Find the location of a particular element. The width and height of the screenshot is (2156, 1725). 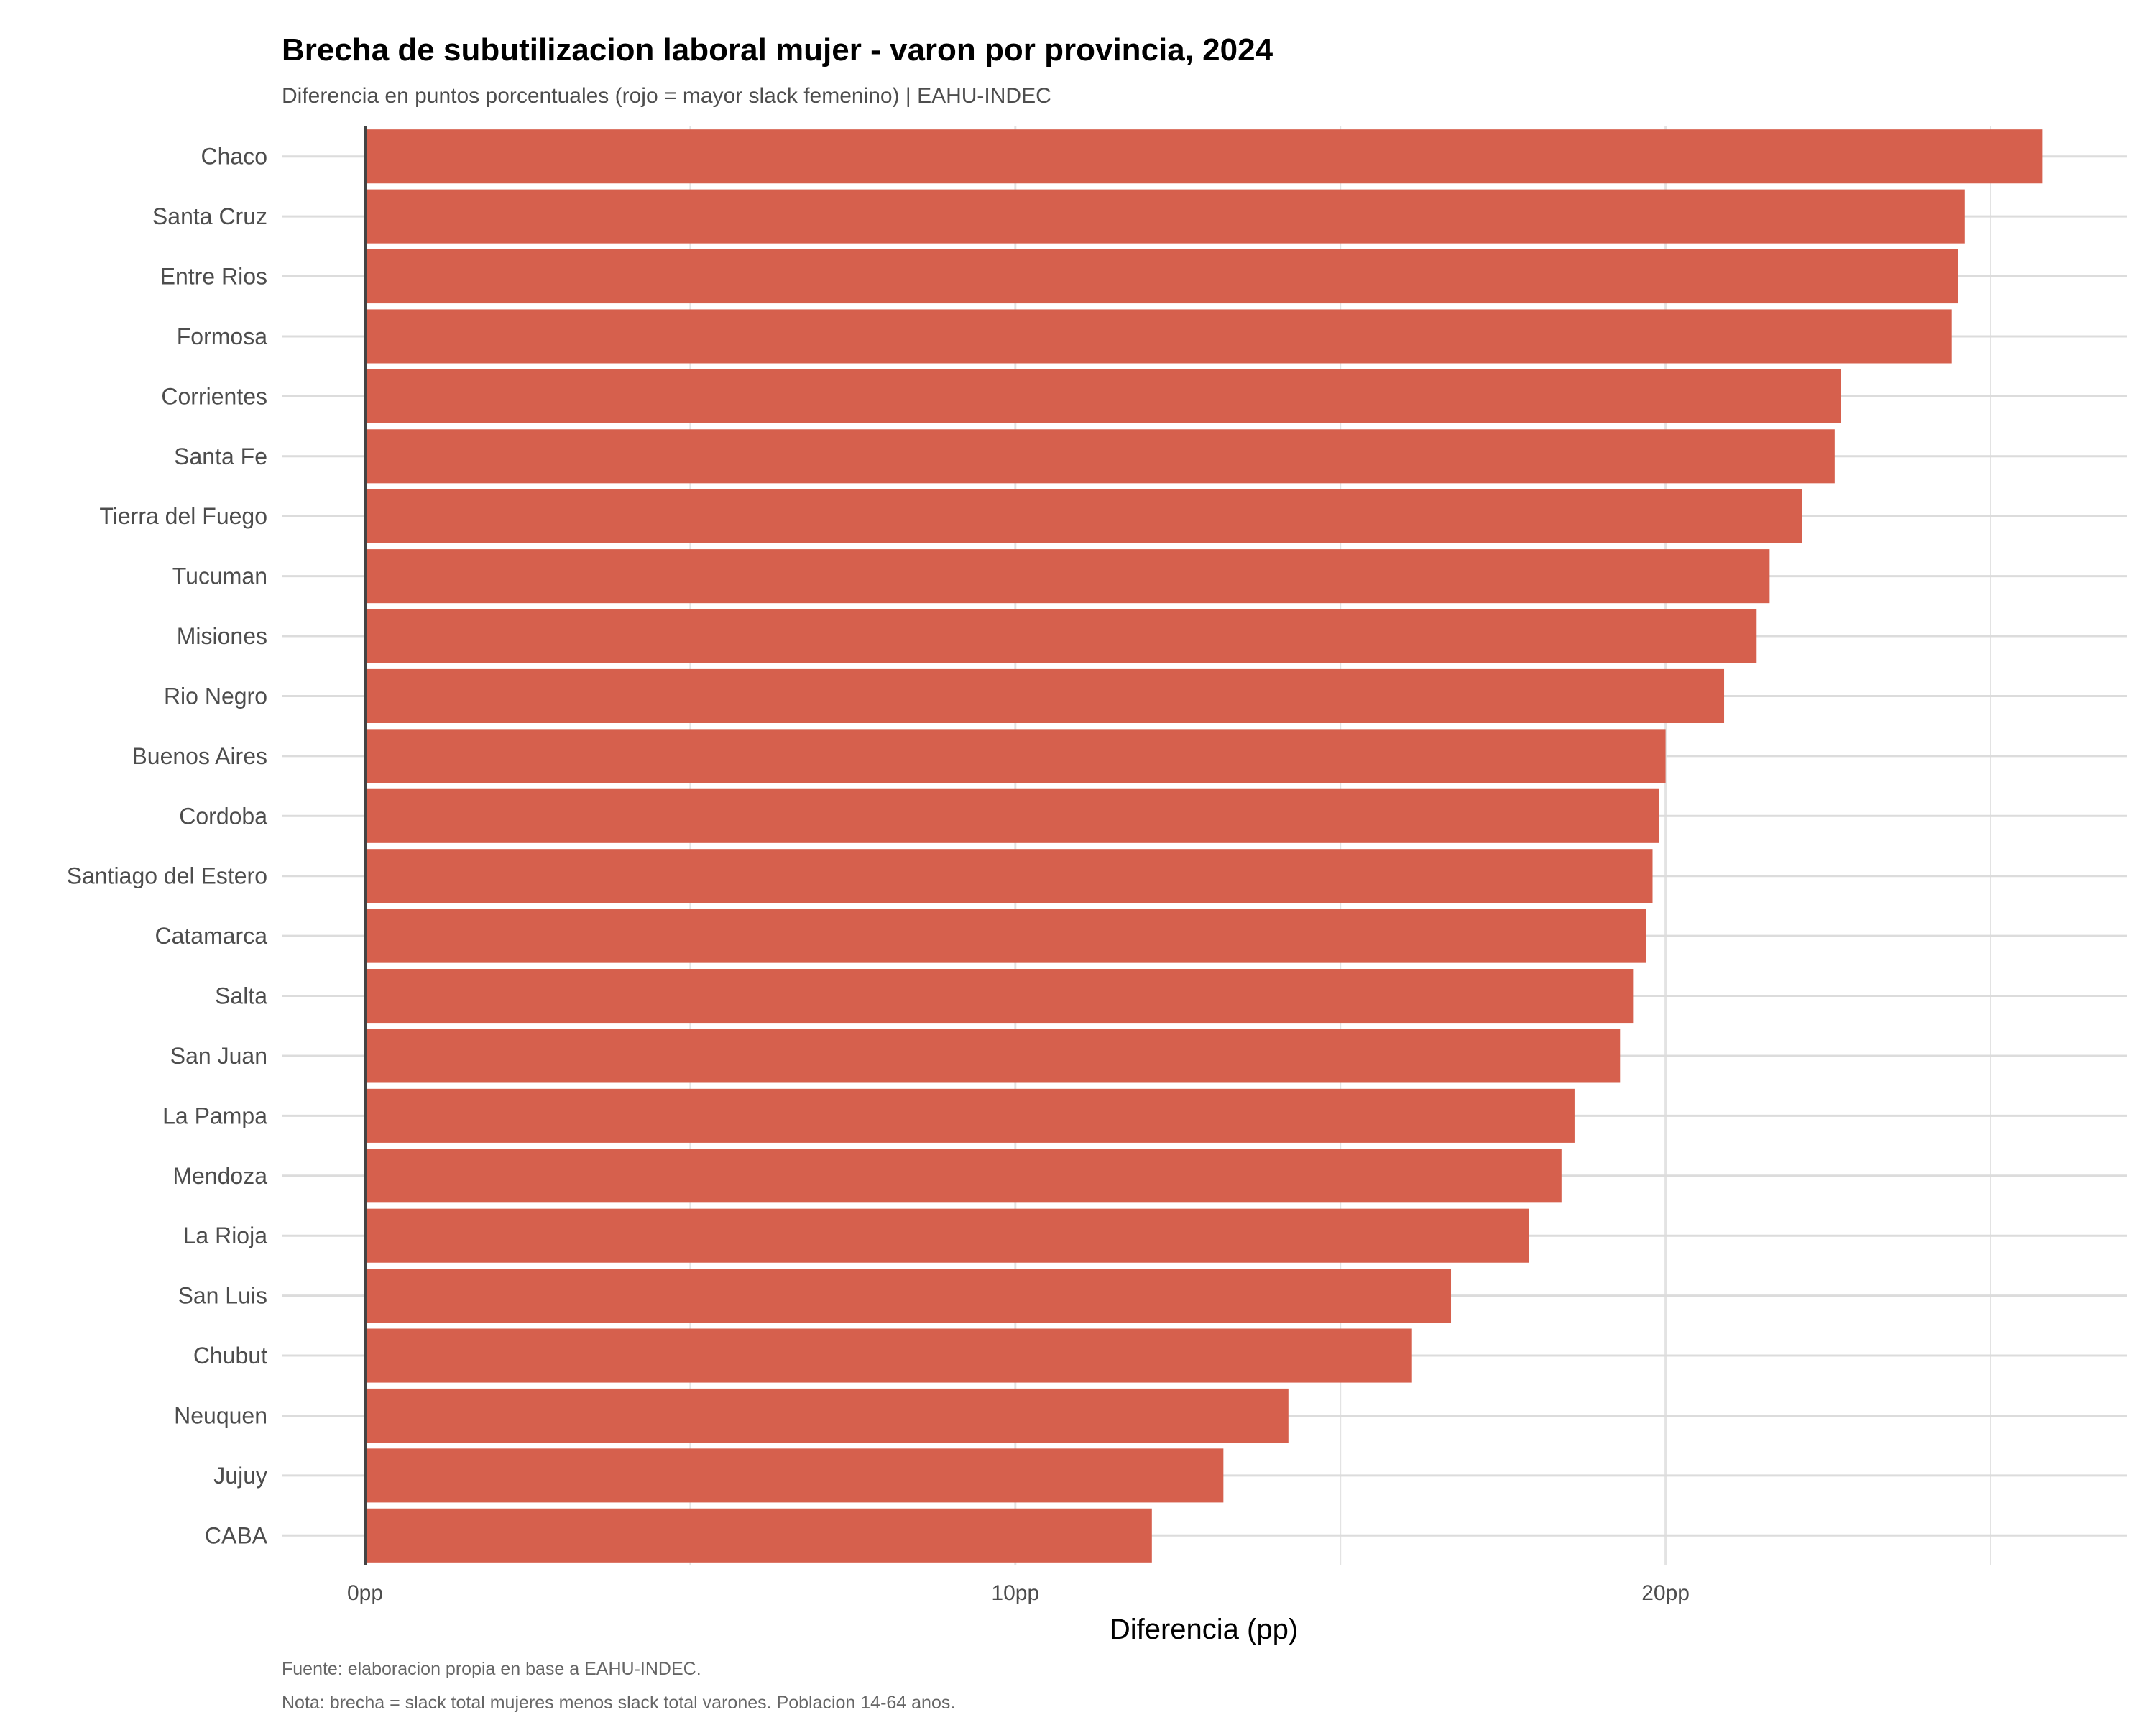

y-tick-label: Catamarca is located at coordinates (211, 936).